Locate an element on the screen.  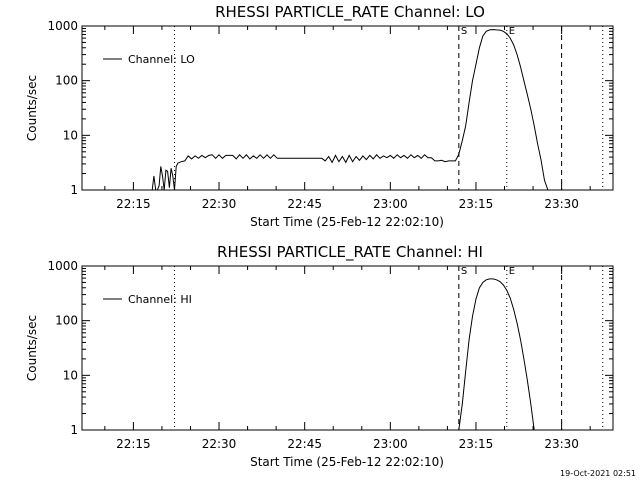
y-tick-label-lo: 1 is located at coordinates (74, 190).